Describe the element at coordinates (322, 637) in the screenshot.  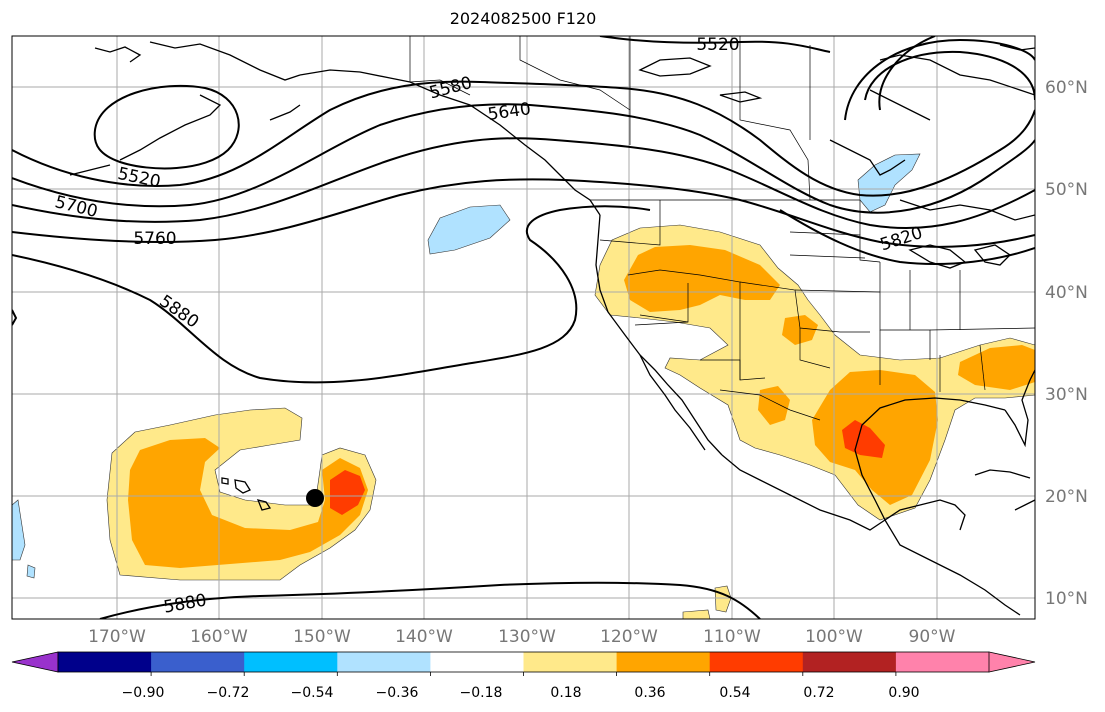
I see `lon-label: 150°W` at that location.